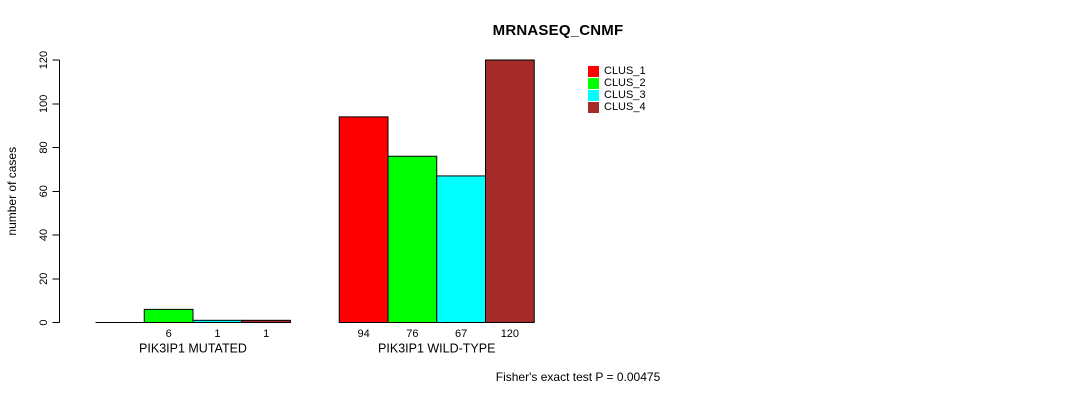 The height and width of the screenshot is (400, 1090). What do you see at coordinates (44, 322) in the screenshot?
I see `y-tick-label: 0` at bounding box center [44, 322].